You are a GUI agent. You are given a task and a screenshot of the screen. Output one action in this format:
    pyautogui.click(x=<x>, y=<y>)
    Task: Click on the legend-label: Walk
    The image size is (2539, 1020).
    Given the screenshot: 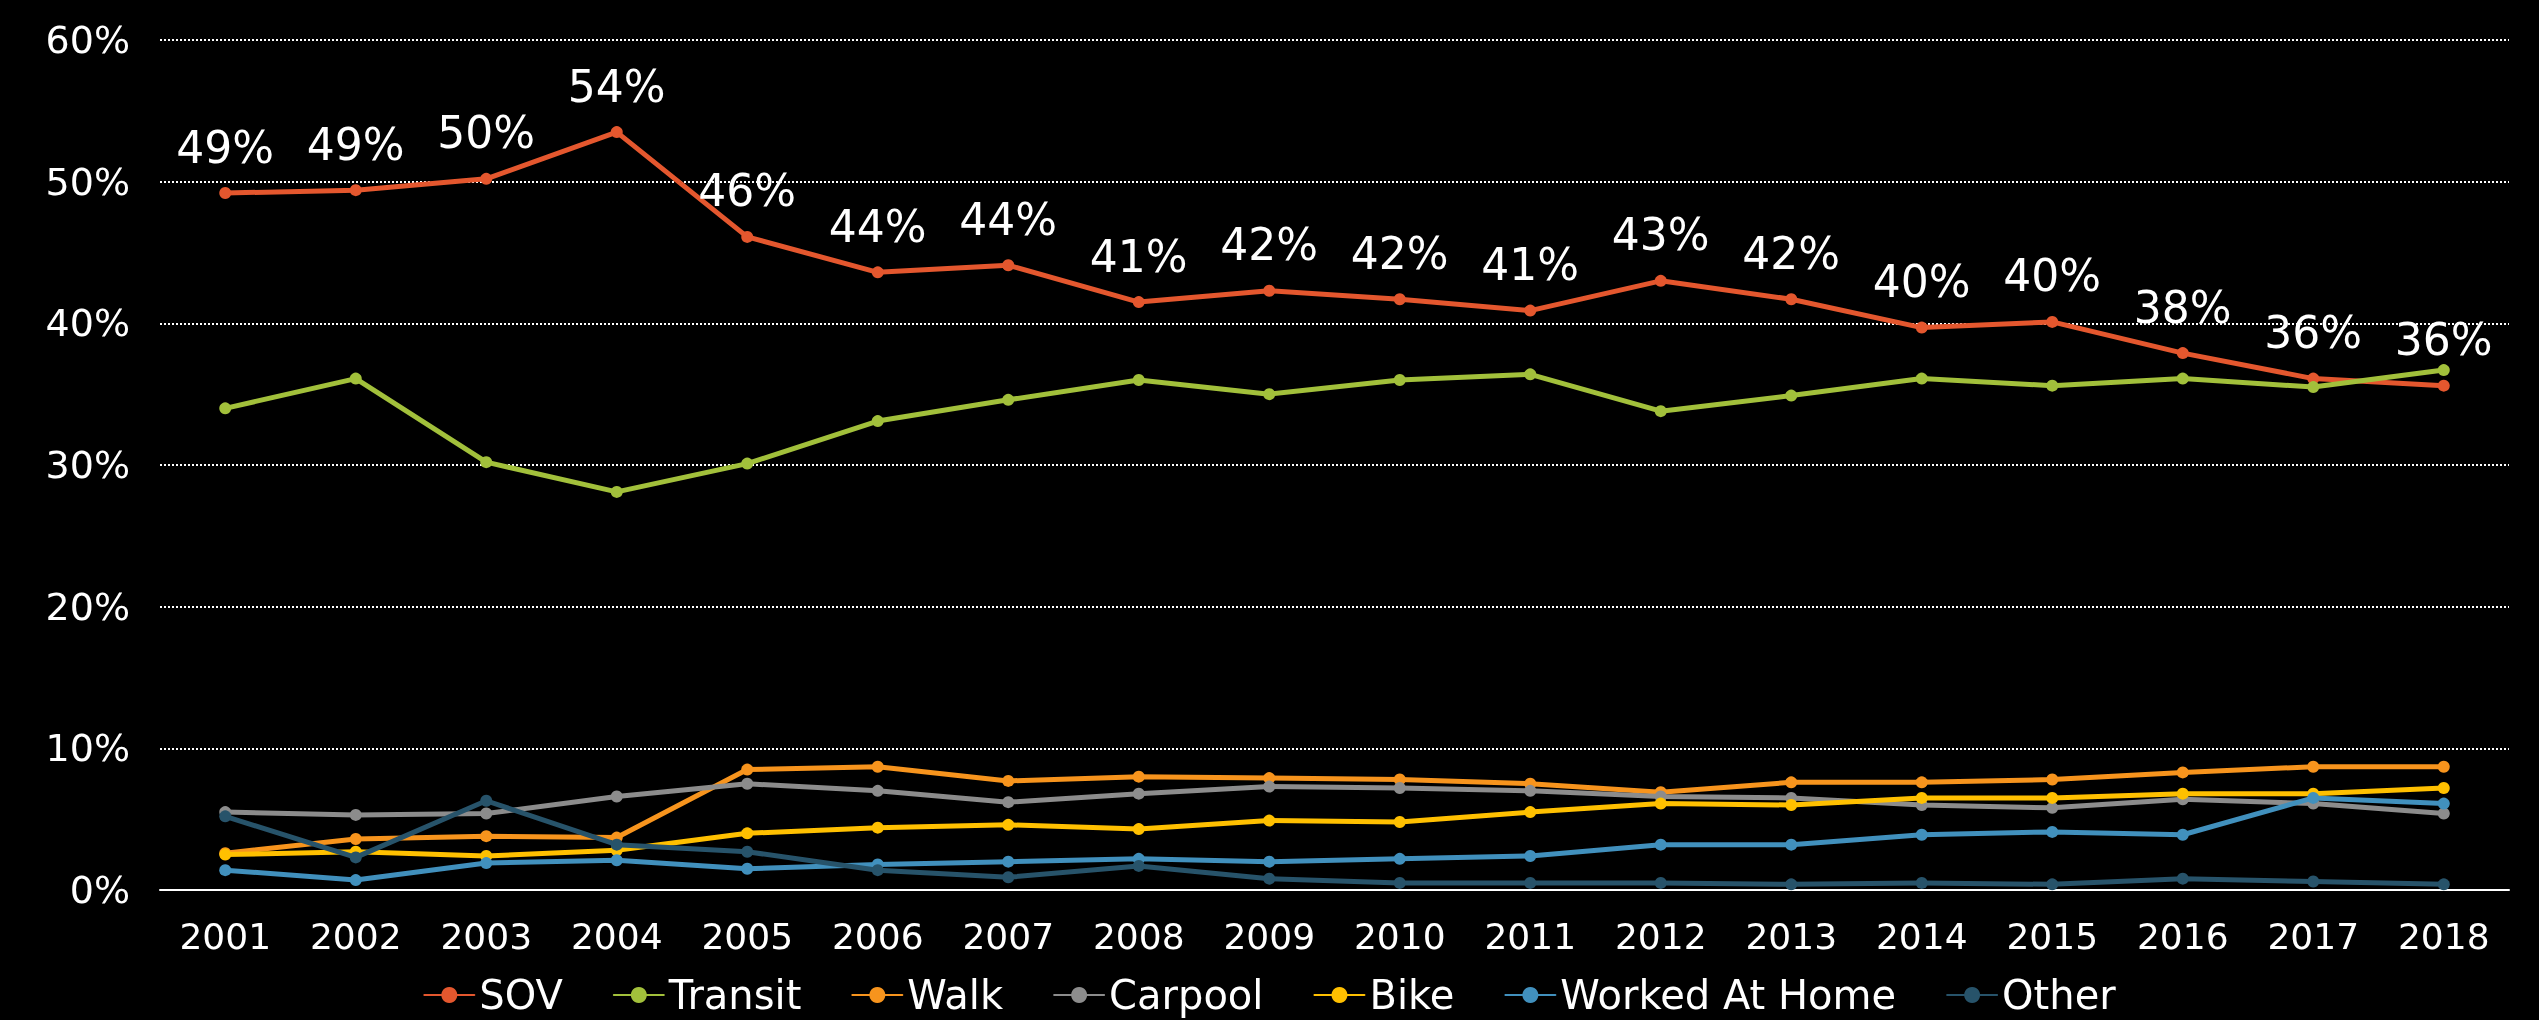 What is the action you would take?
    pyautogui.click(x=955, y=995)
    